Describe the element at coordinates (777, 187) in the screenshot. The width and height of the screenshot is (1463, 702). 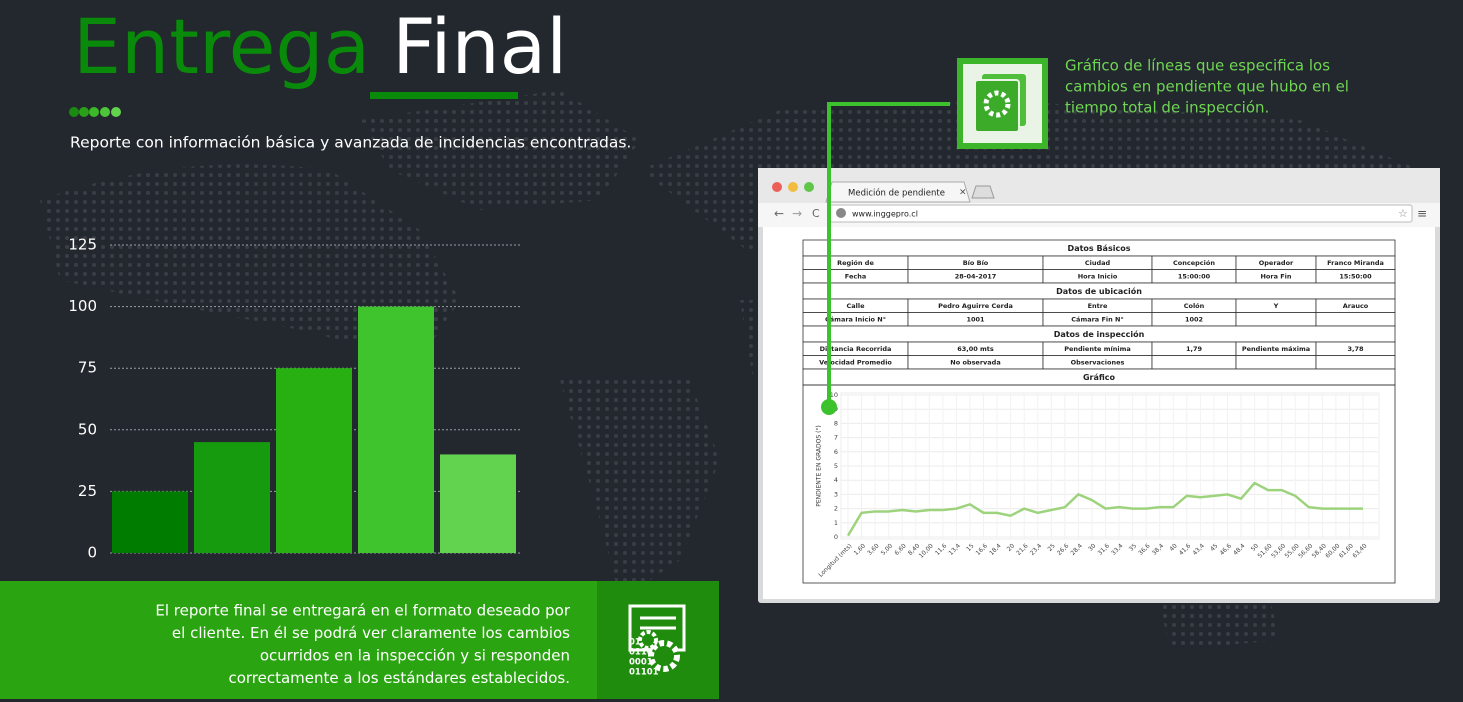
I see `window-close` at that location.